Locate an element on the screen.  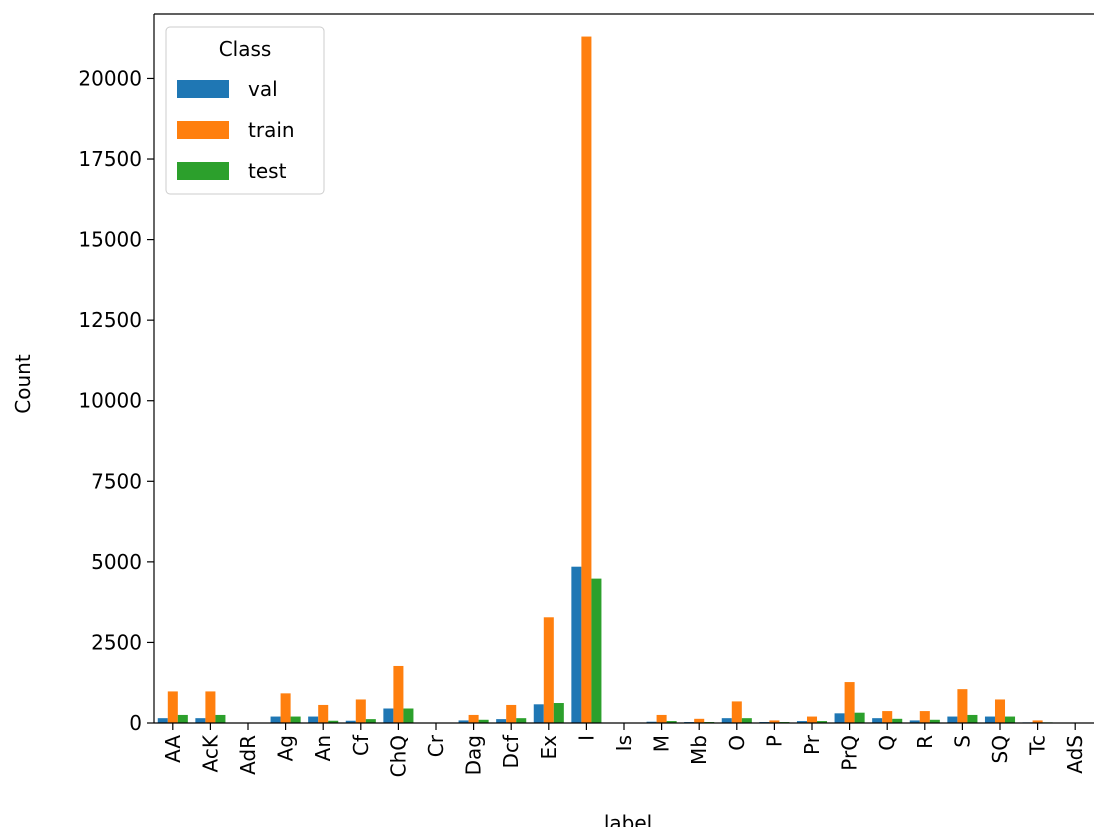
bar-test-m is located at coordinates (671, 722).